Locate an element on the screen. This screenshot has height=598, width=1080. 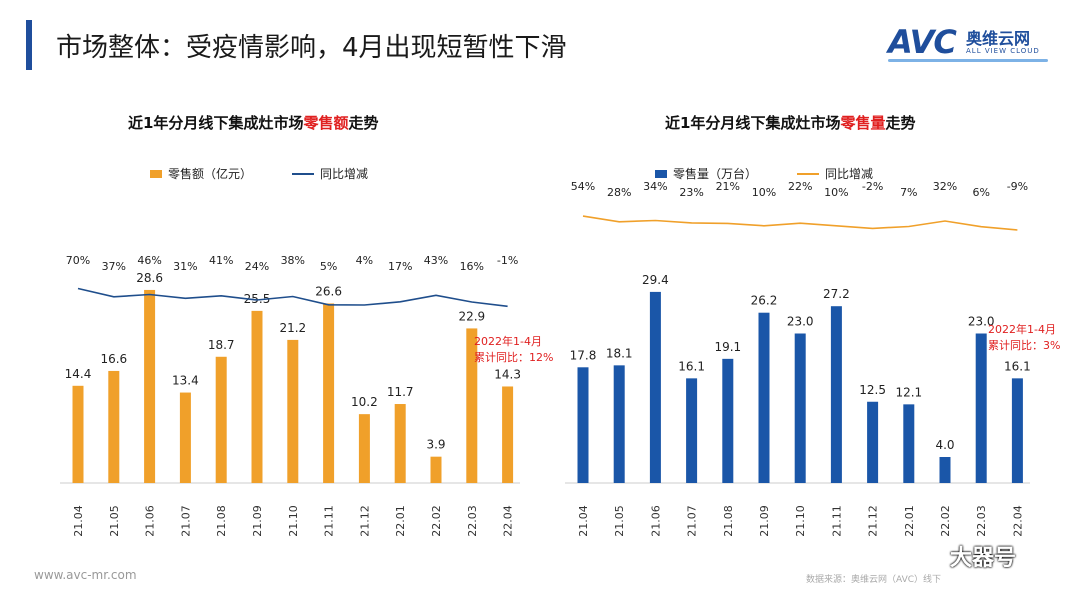
right-legend: 零售量（万台） 同比增减 is located at coordinates (764, 173).